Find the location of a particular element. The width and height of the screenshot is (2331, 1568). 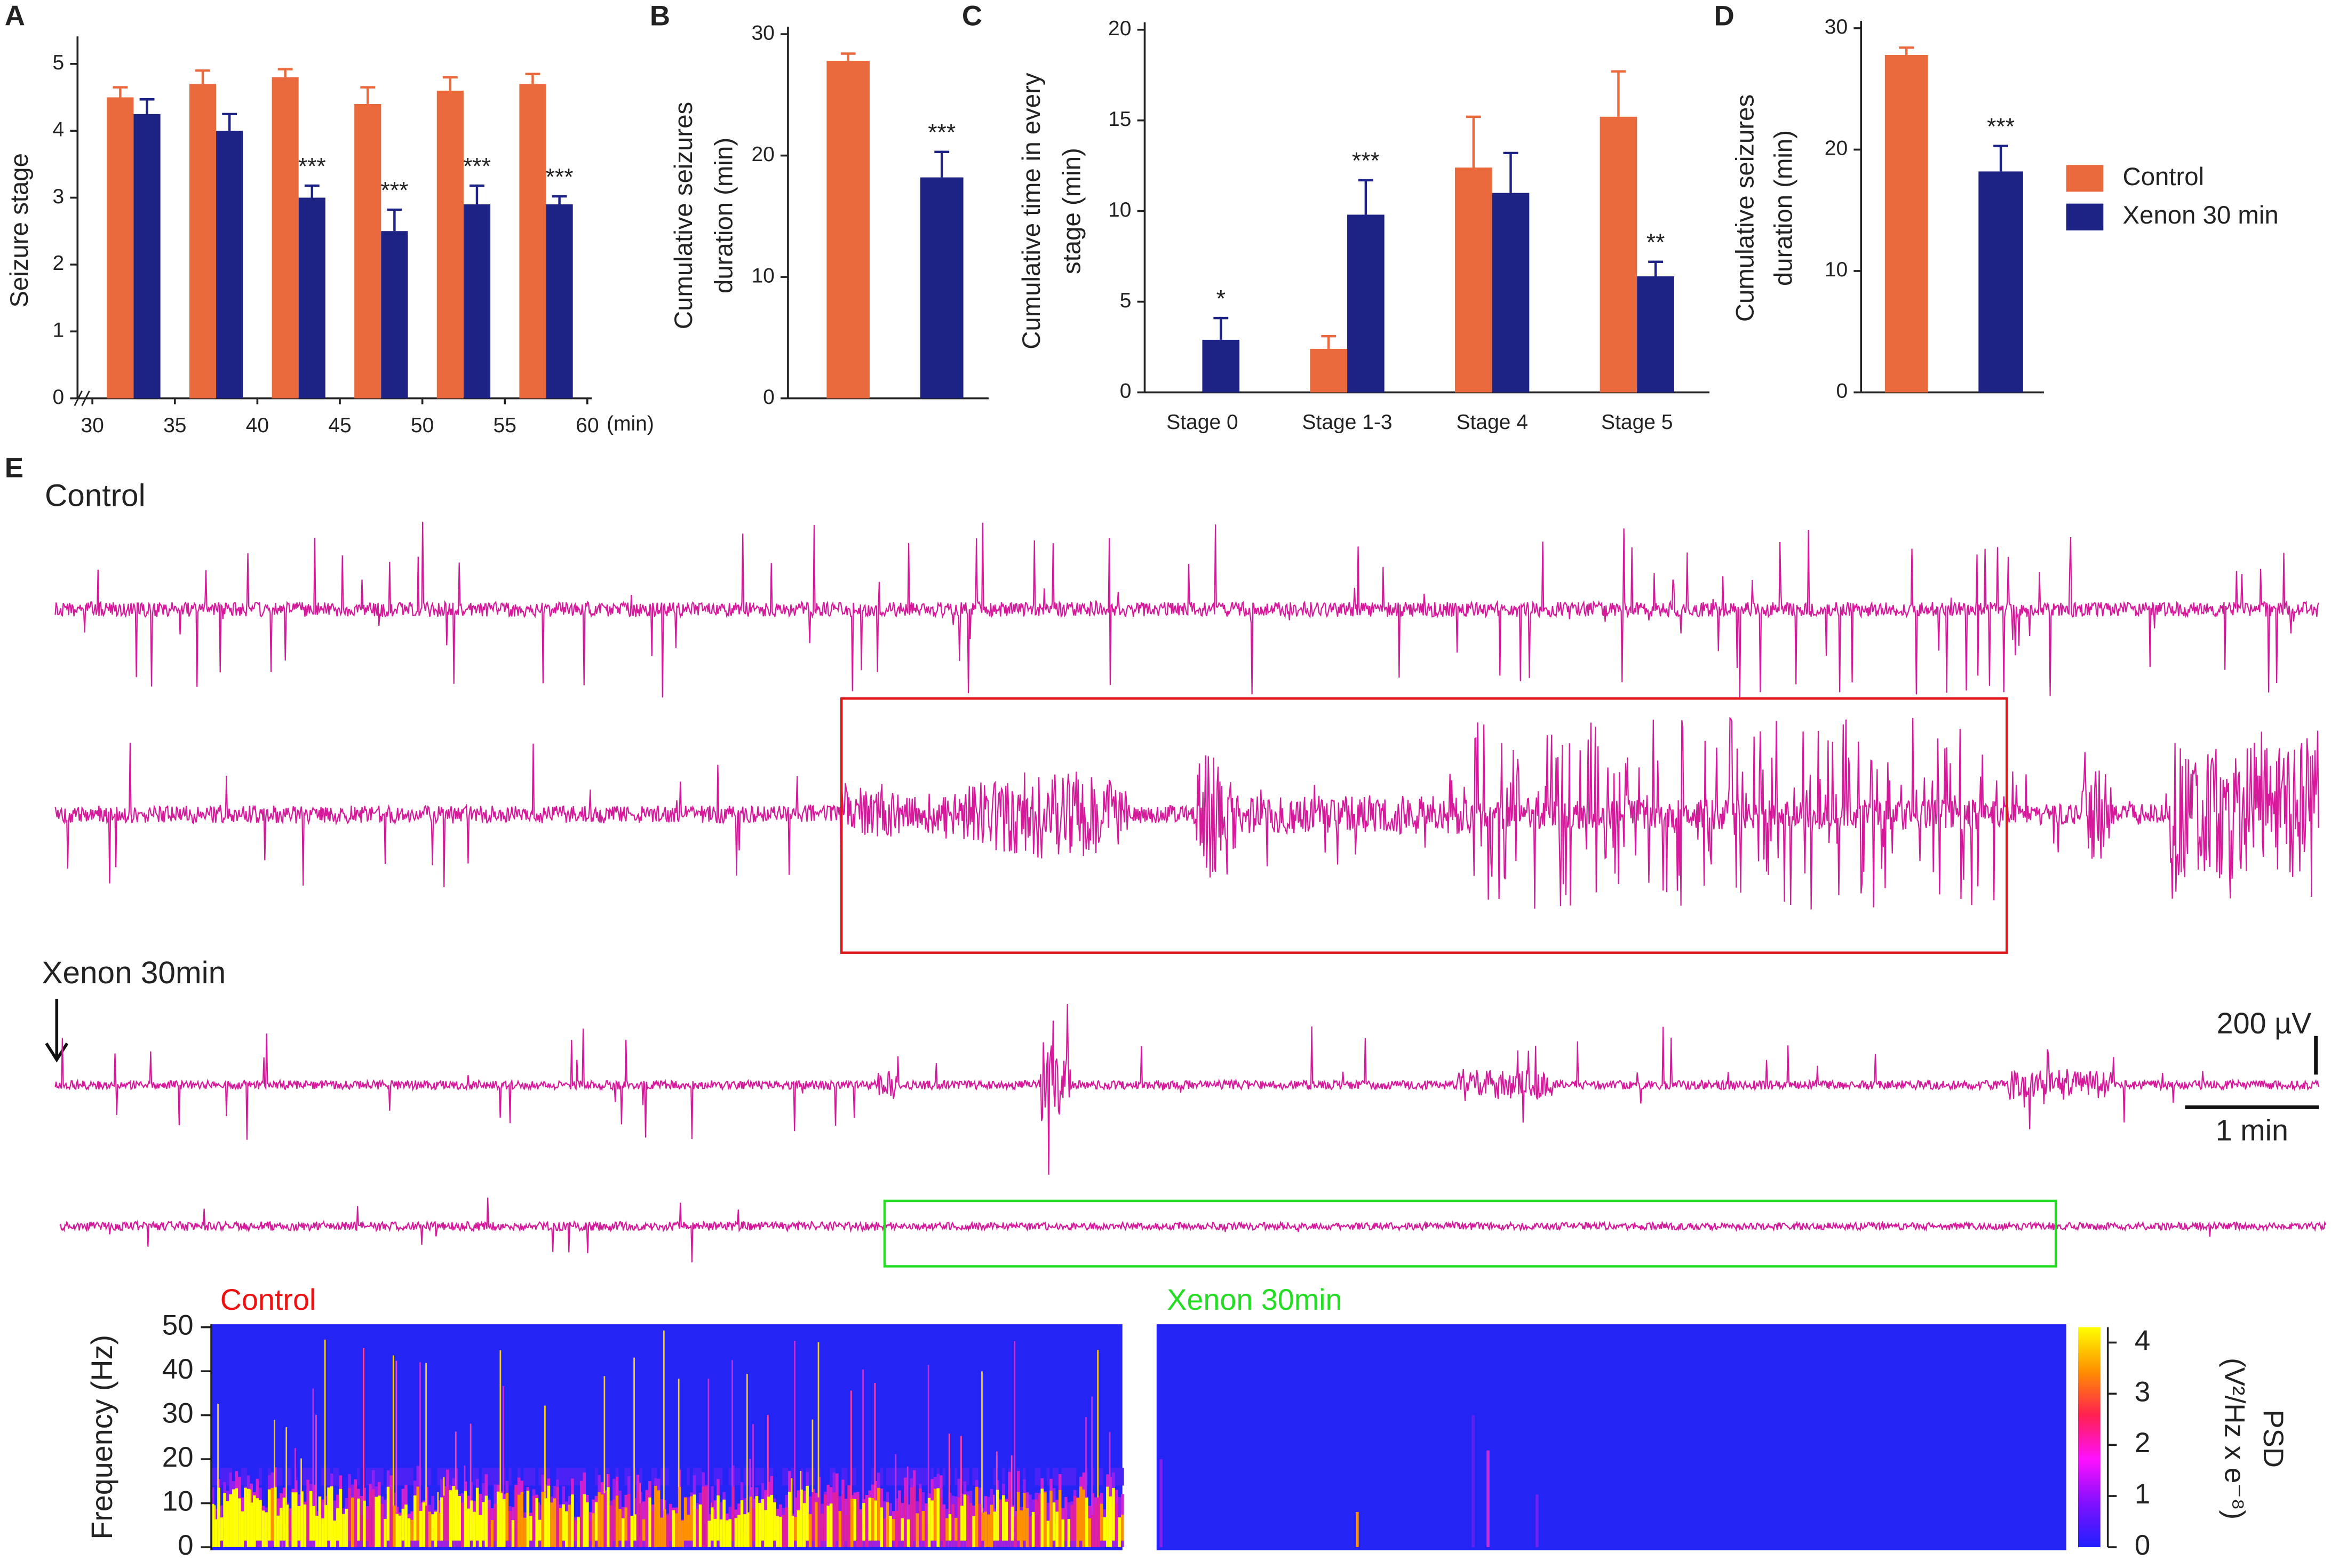

colorbar-label: (V²/Hz x e⁻⁸) is located at coordinates (2234, 1438).